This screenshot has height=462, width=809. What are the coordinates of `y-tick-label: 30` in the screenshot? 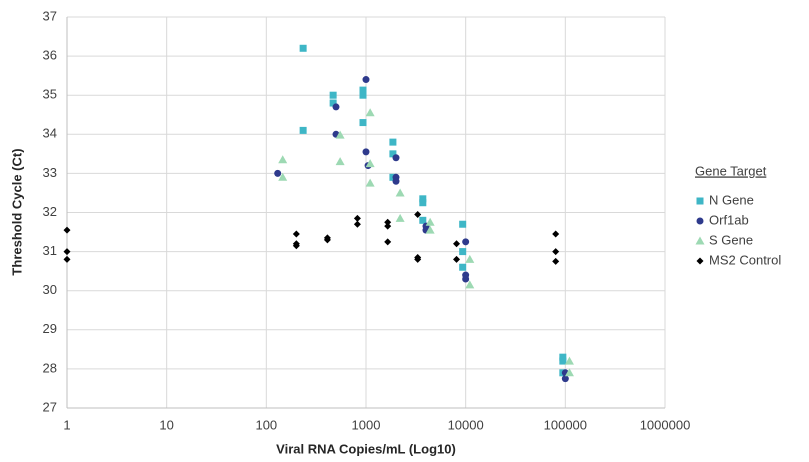 It's located at (50, 289).